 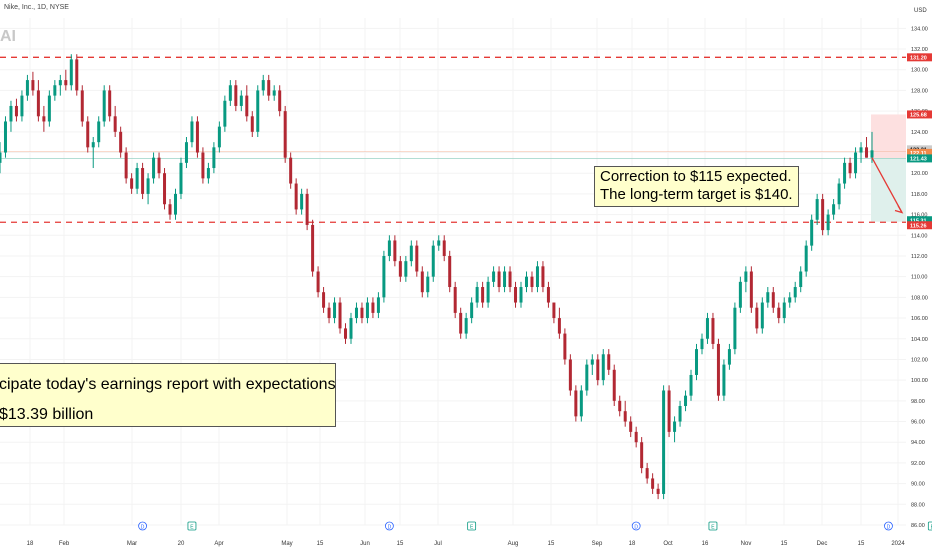 I want to click on price-tick-label: 102.00, so click(x=919, y=360).